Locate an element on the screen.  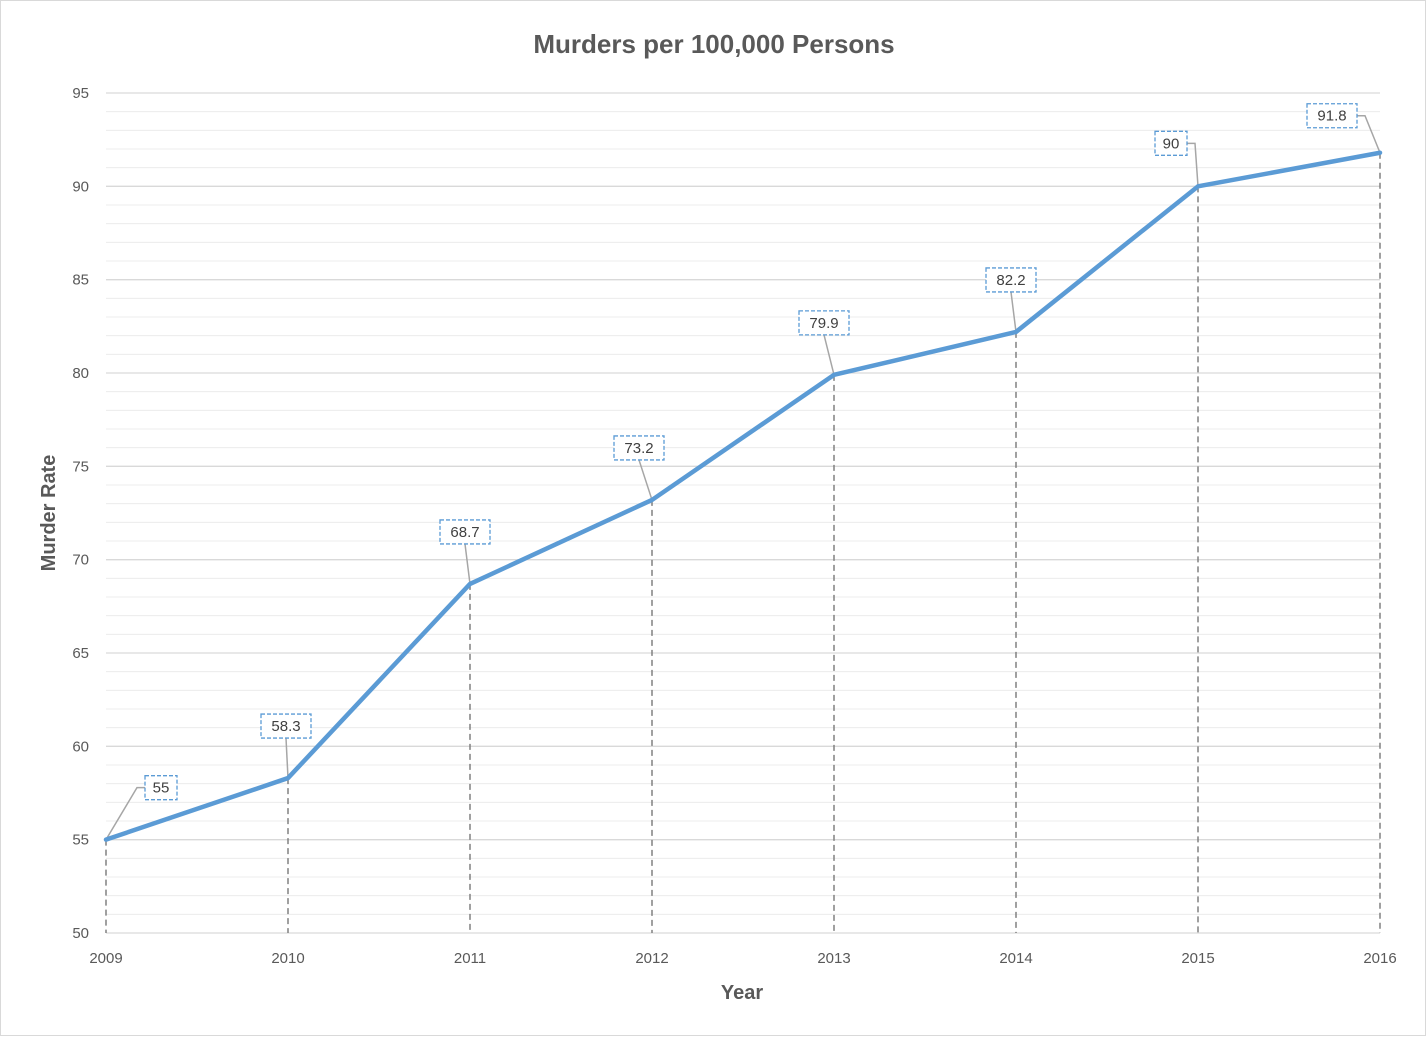
x-tick-label: 2011 is located at coordinates (470, 958).